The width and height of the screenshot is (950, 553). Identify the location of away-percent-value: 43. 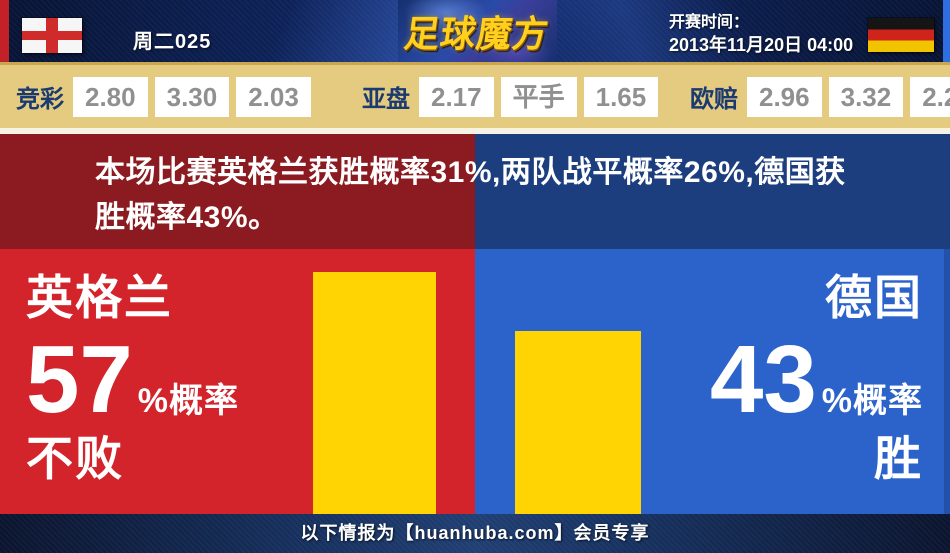
(763, 379).